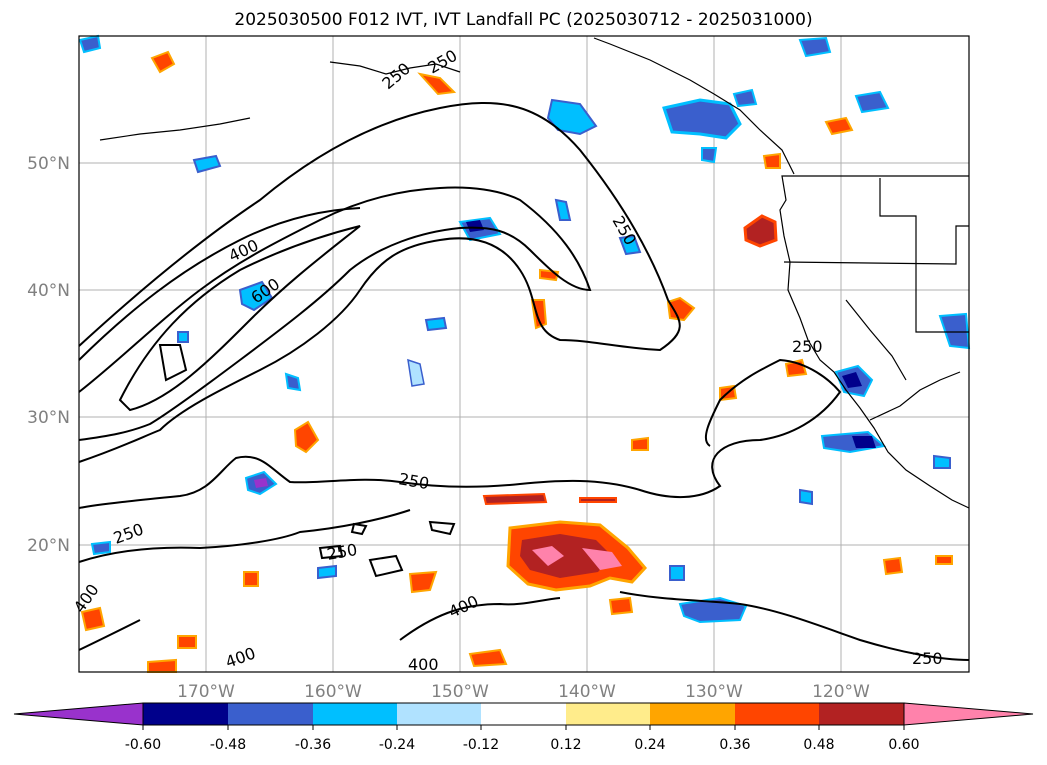 The height and width of the screenshot is (765, 1047). Describe the element at coordinates (460, 692) in the screenshot. I see `lon-label: 150°W` at that location.